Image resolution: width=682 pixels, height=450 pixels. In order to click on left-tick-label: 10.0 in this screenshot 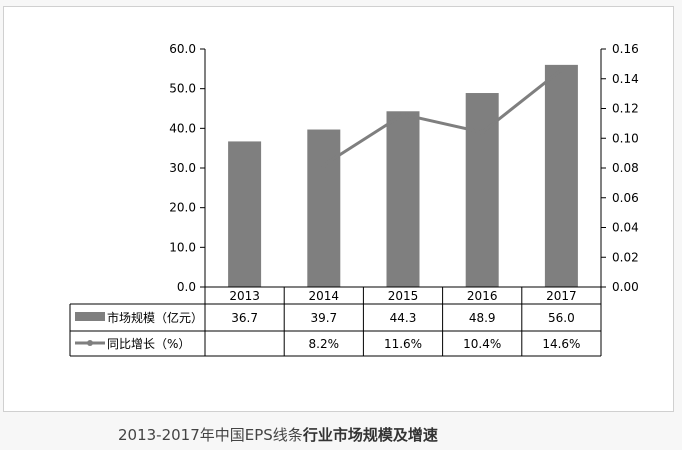, I will do `click(182, 247)`.